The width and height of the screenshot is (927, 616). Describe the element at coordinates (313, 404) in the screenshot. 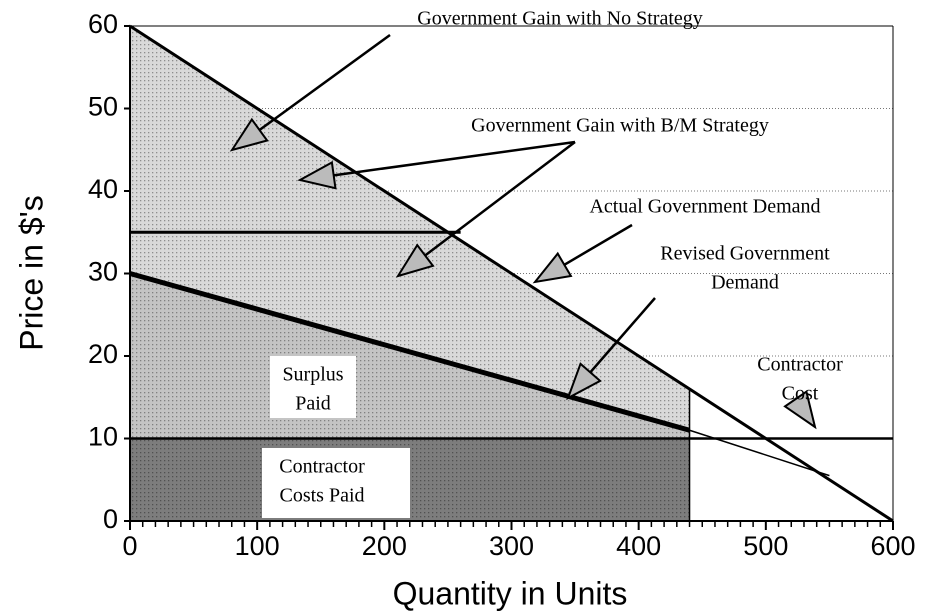

I see `annotation: Paid` at that location.